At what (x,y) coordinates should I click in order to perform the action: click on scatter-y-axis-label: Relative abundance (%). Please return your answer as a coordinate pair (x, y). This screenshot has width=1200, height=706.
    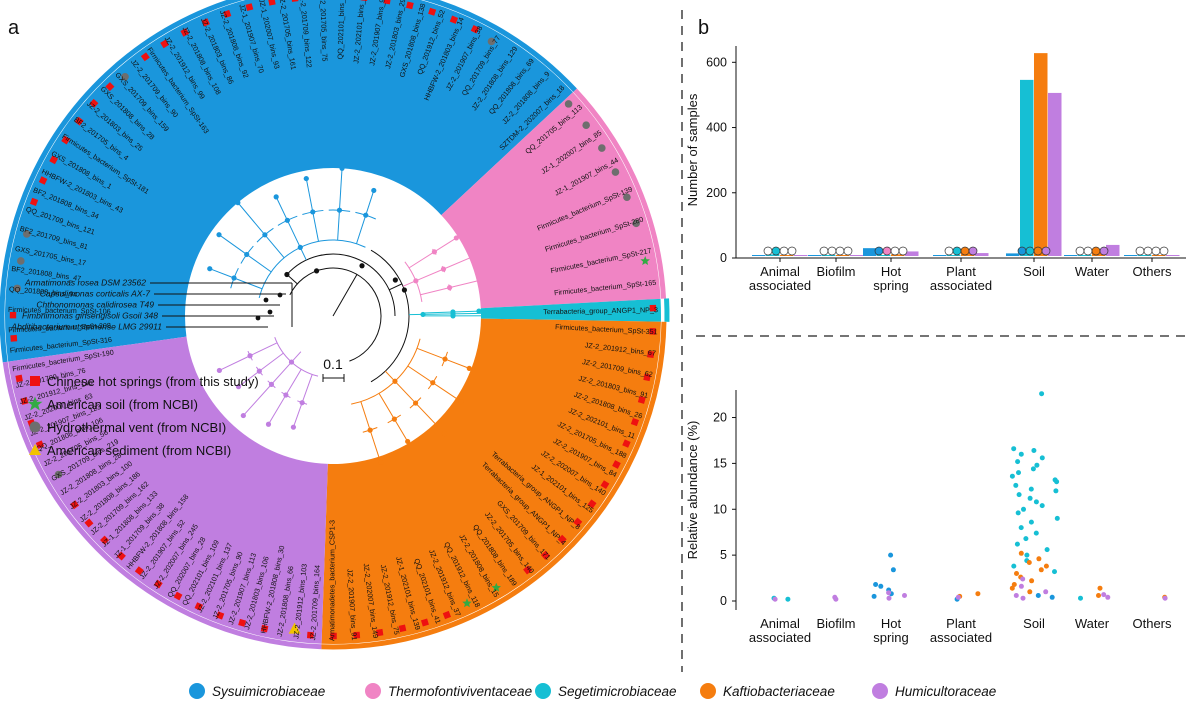
    Looking at the image, I should click on (692, 490).